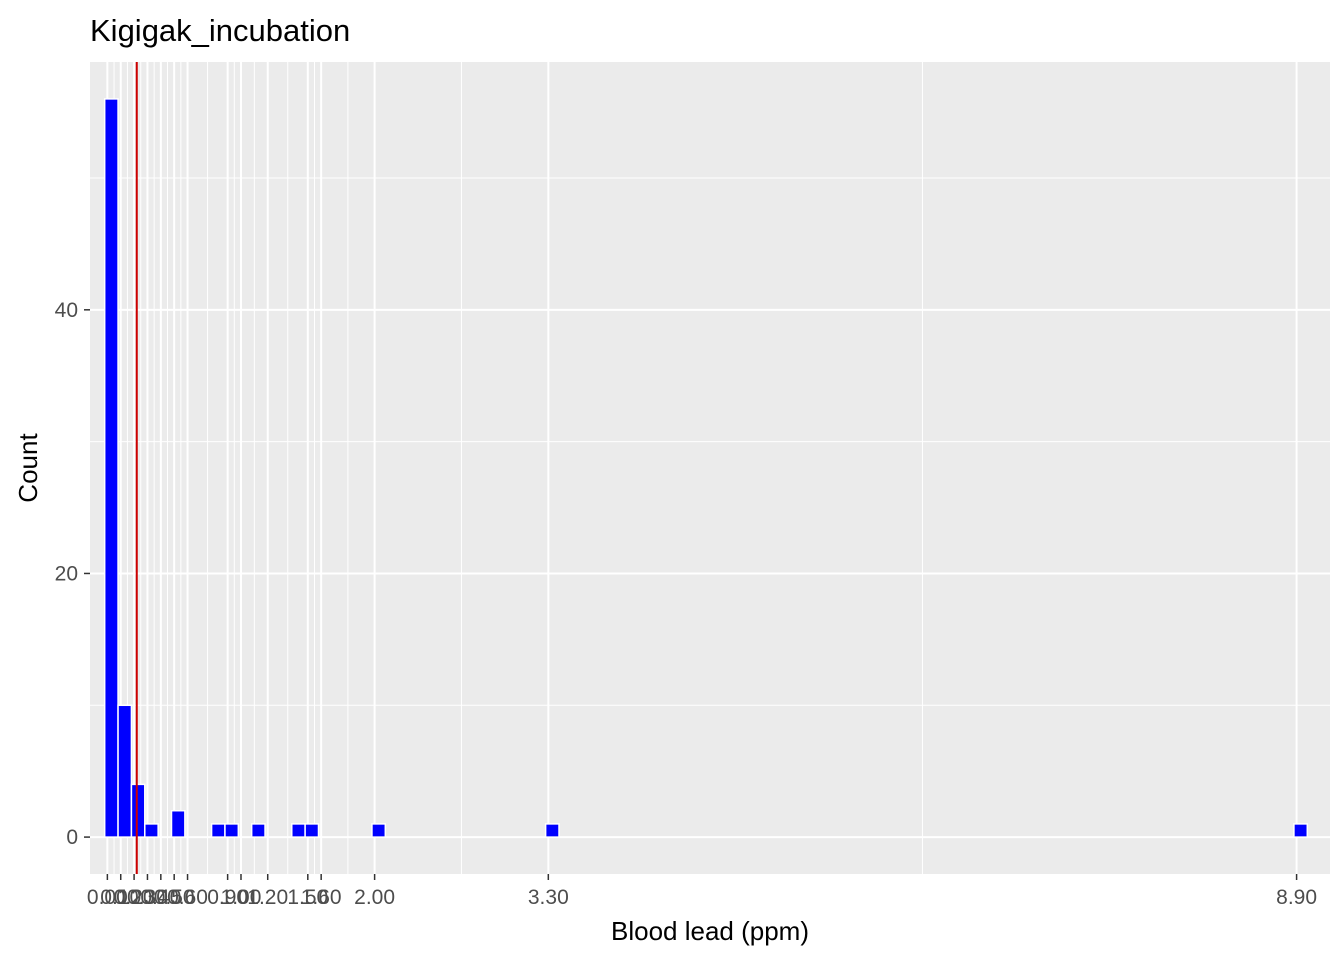 This screenshot has height=960, width=1344. Describe the element at coordinates (374, 897) in the screenshot. I see `x-tick-label: 2.00` at that location.